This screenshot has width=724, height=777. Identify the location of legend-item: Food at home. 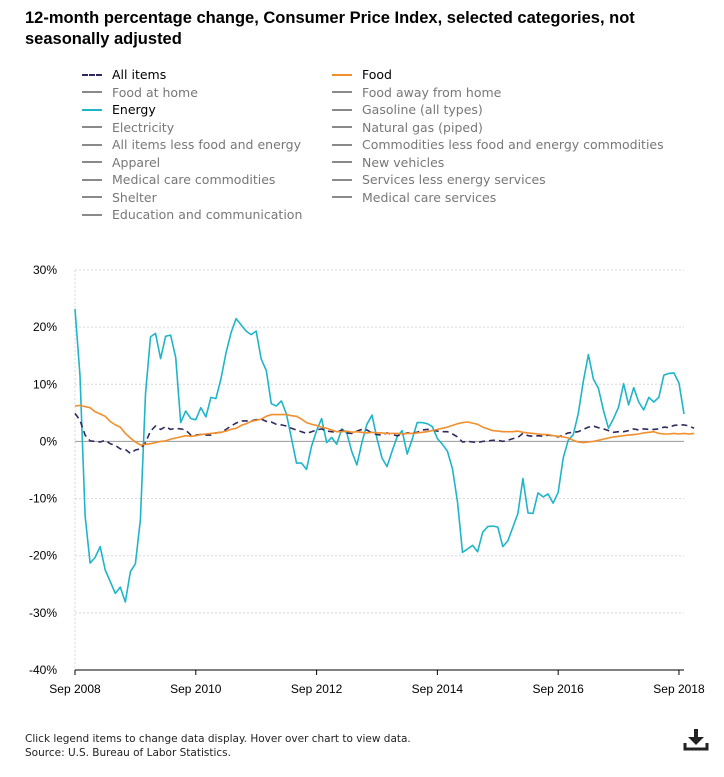
(140, 92).